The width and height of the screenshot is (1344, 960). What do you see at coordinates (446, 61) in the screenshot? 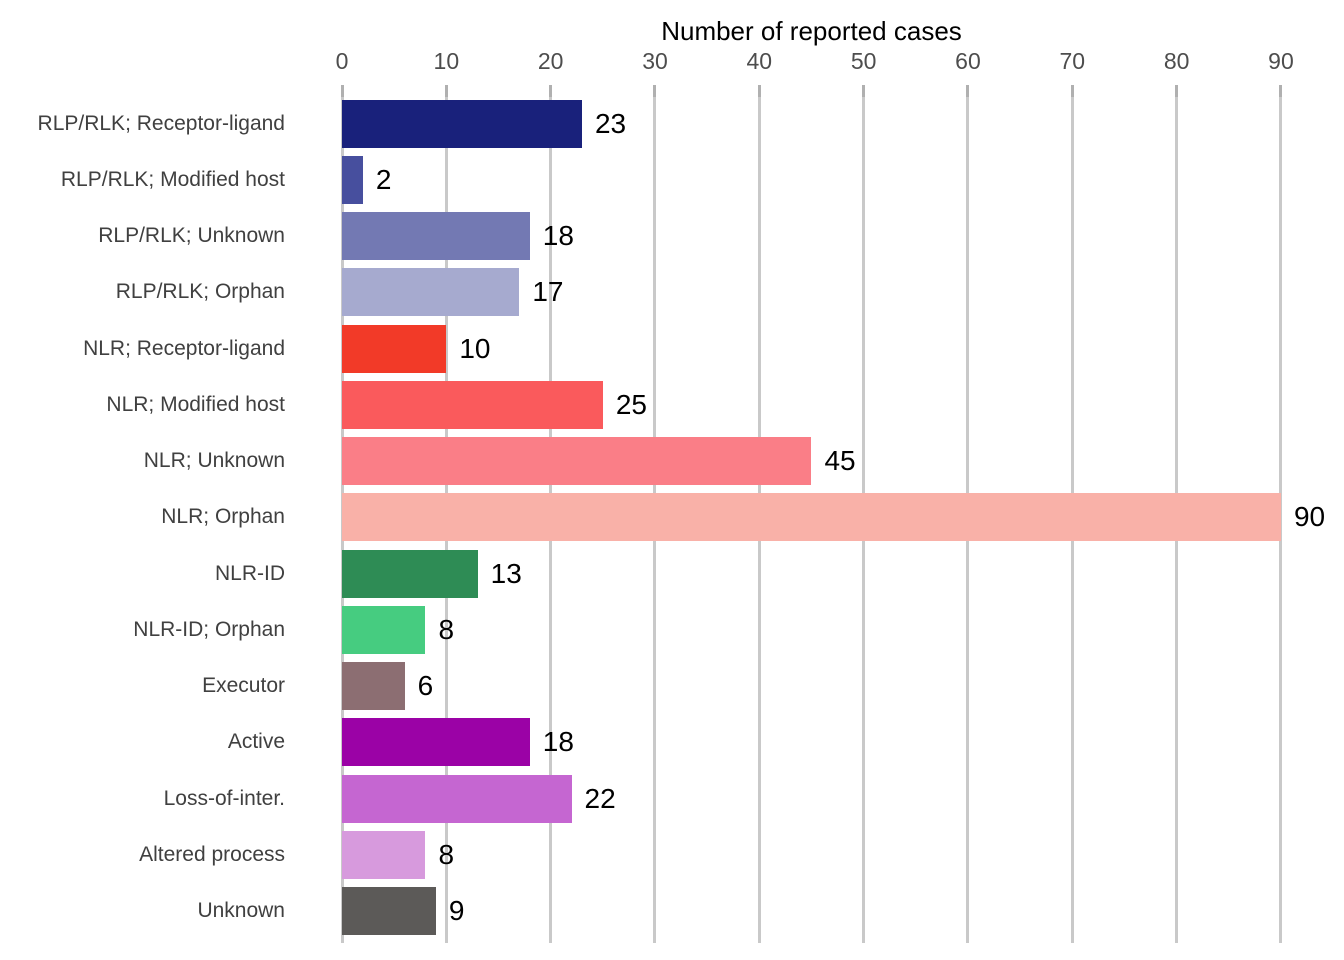
I see `tick-label-x-10: 10` at bounding box center [446, 61].